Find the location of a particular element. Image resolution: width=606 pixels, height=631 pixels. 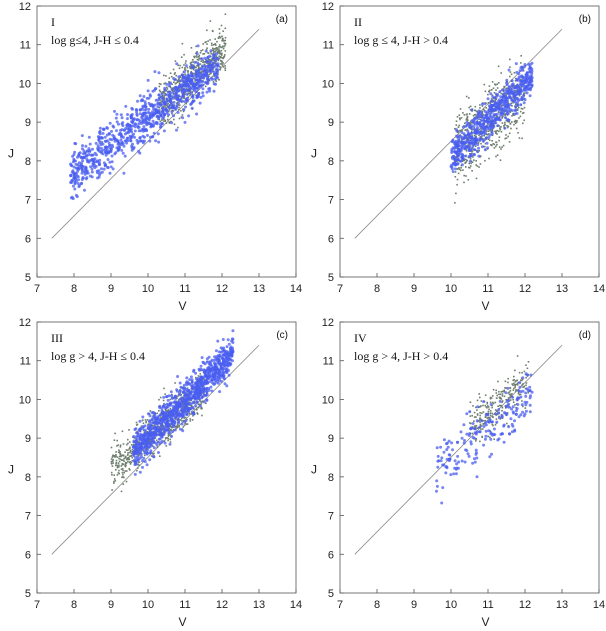

series-blue is located at coordinates (484, 438).